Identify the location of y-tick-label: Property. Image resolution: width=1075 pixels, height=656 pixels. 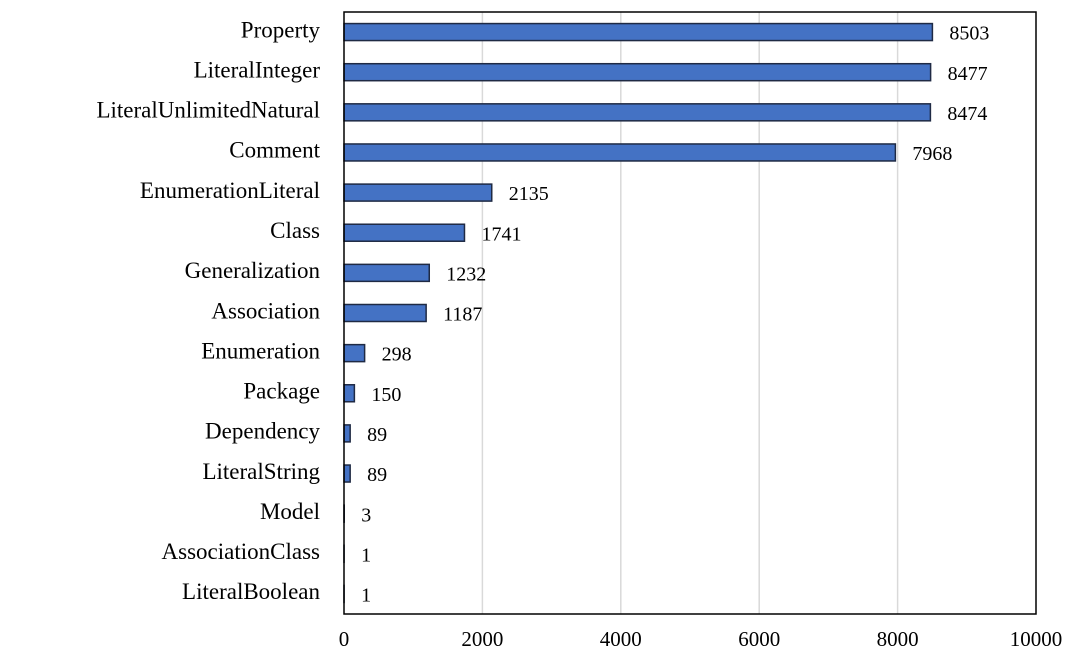
(281, 29).